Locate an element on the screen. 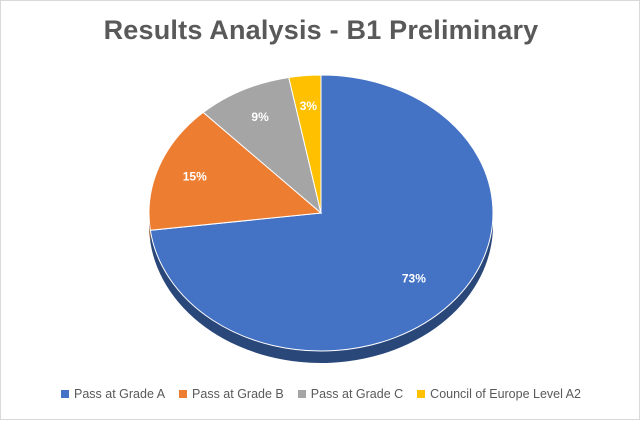 The height and width of the screenshot is (421, 640). pie-slice-pass-at-grade-b is located at coordinates (235, 171).